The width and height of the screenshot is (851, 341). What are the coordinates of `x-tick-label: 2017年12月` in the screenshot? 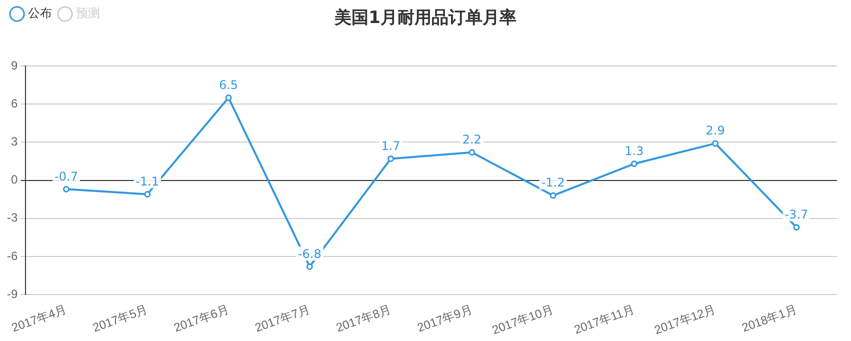 It's located at (685, 320).